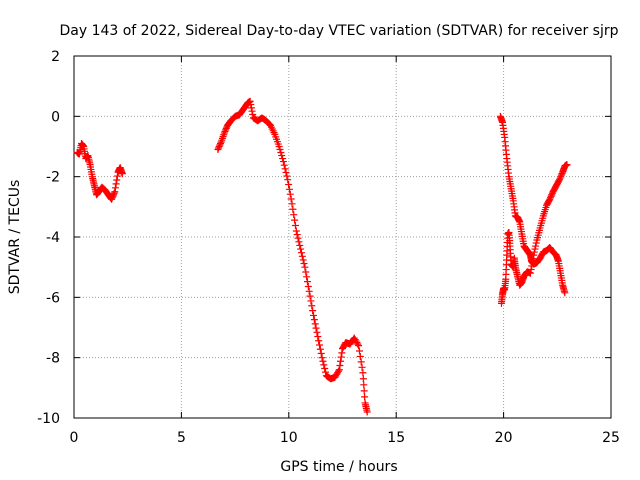 The width and height of the screenshot is (640, 480). Describe the element at coordinates (504, 438) in the screenshot. I see `x-tick-label: 20` at that location.